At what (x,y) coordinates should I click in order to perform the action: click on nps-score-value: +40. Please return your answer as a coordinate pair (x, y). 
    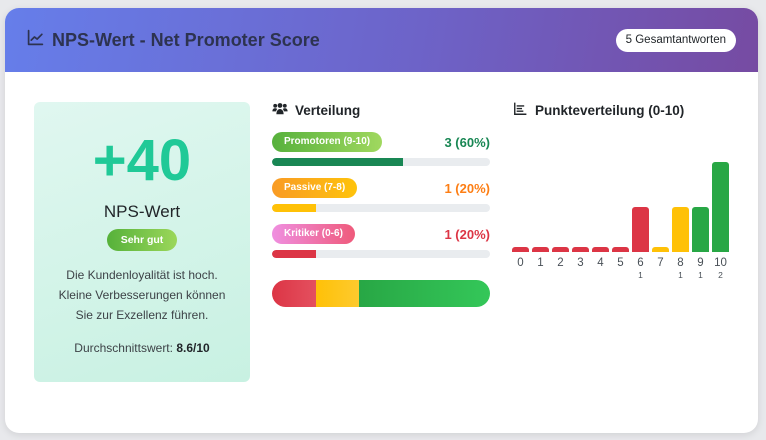
    Looking at the image, I should click on (142, 160).